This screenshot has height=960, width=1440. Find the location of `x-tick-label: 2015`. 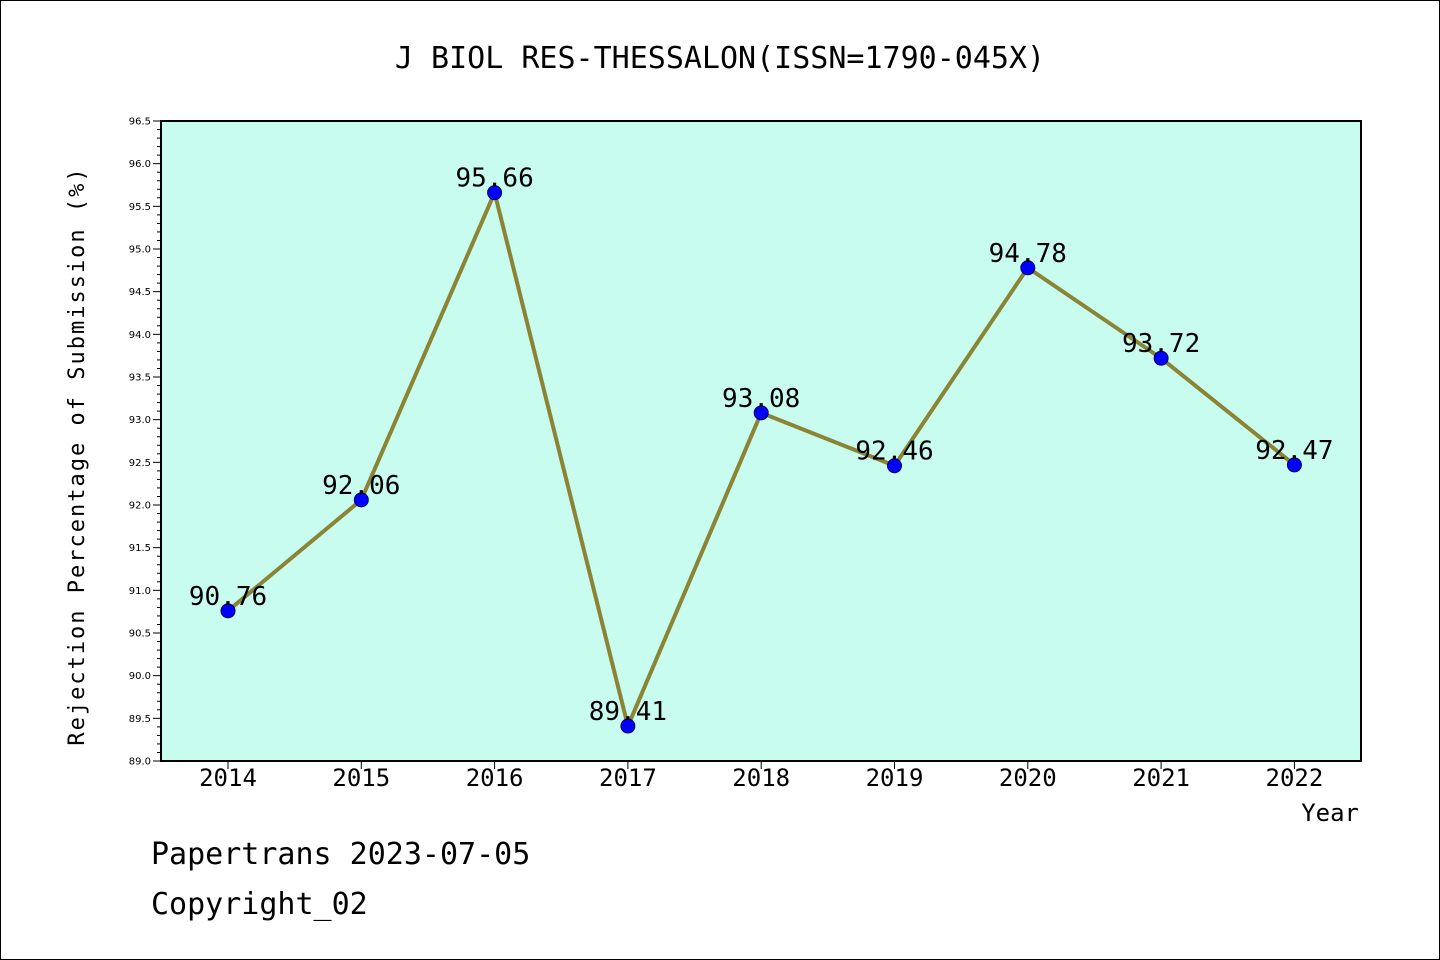

x-tick-label: 2015 is located at coordinates (361, 778).